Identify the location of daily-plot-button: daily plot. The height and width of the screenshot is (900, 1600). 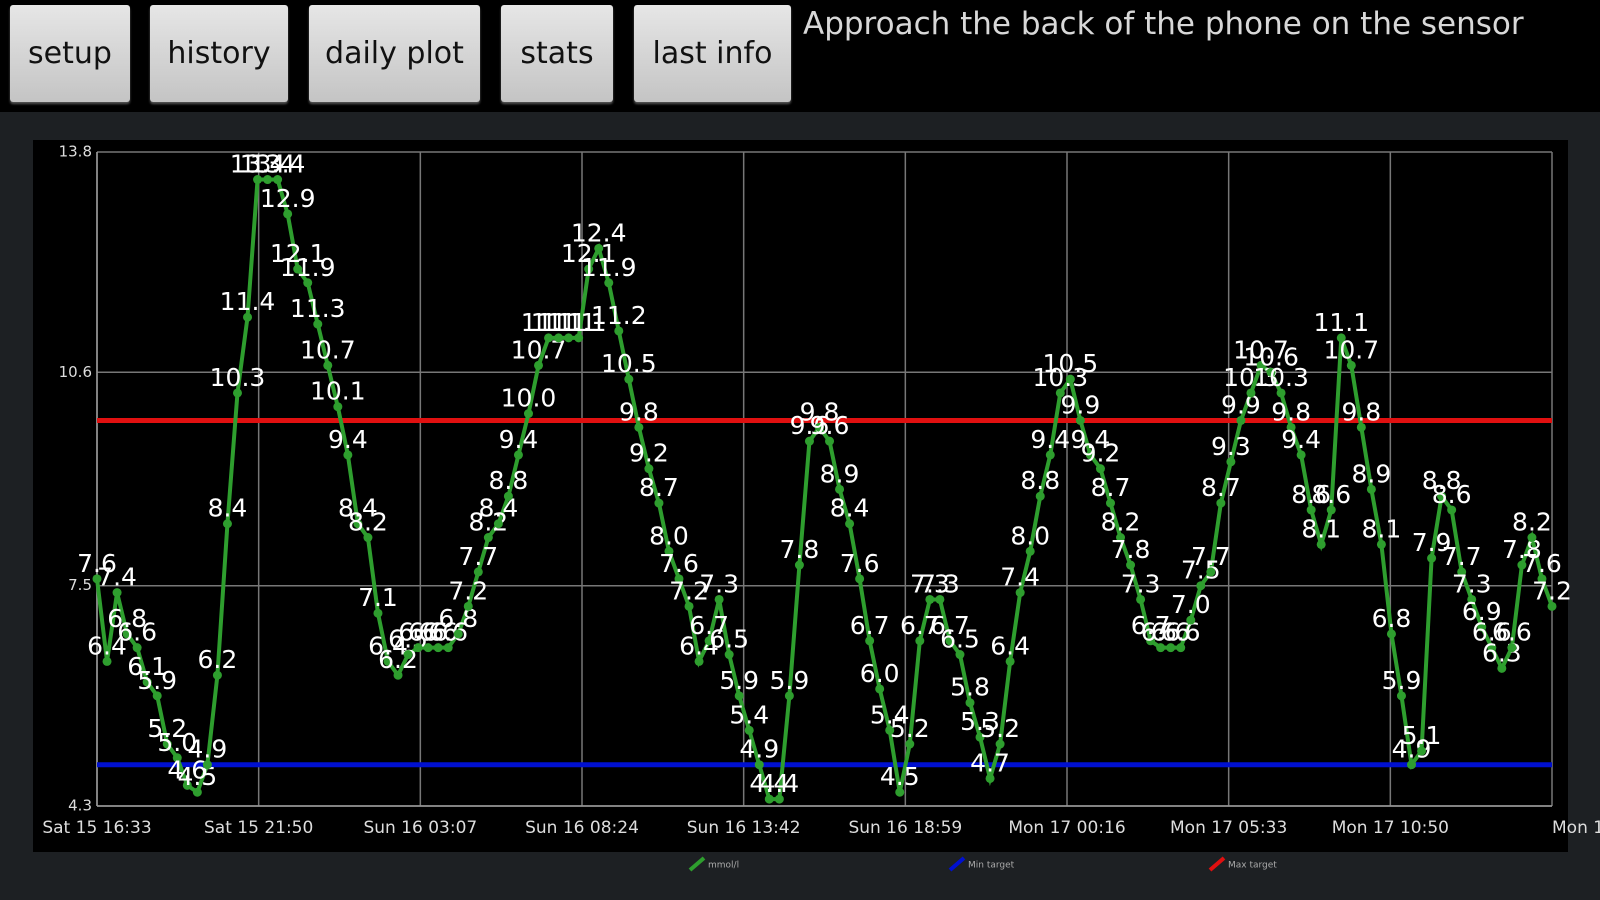
(394, 53).